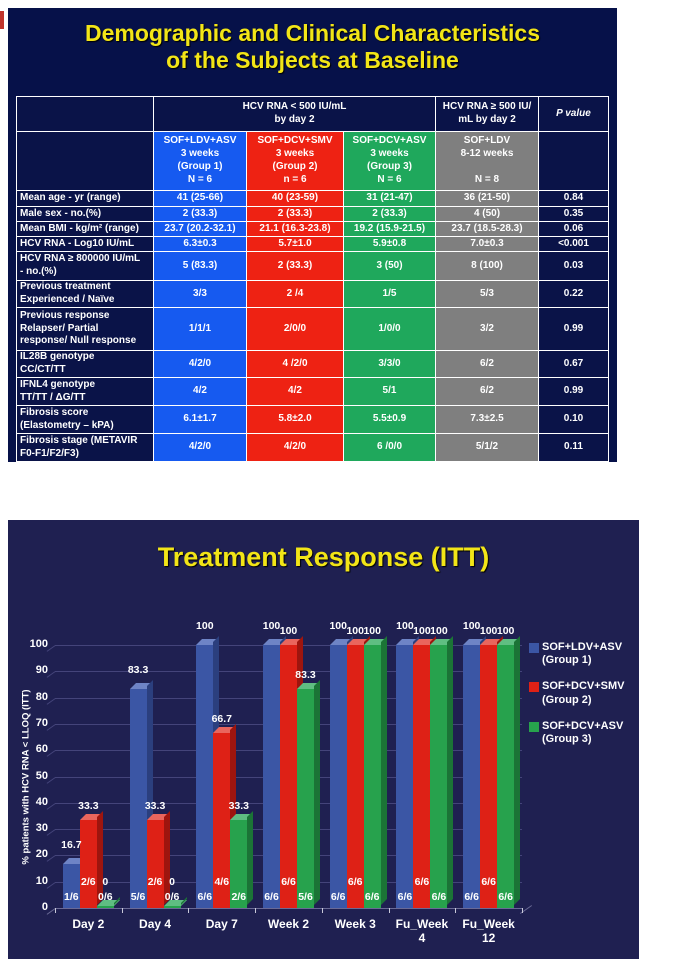 Image resolution: width=674 pixels, height=977 pixels. Describe the element at coordinates (573, 419) in the screenshot. I see `value-cell: 0.10` at that location.